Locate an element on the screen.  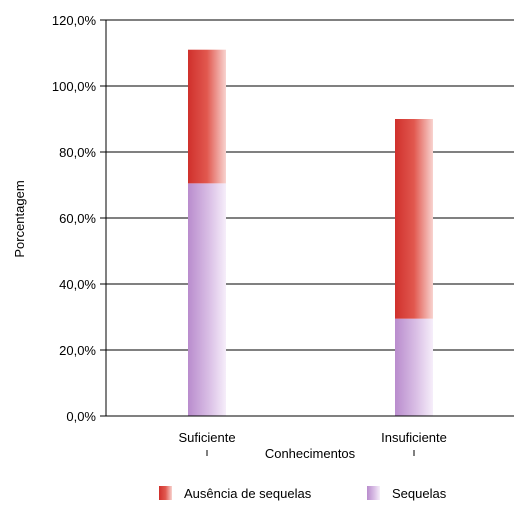
y-tick-label: 0,0% is located at coordinates (81, 416).